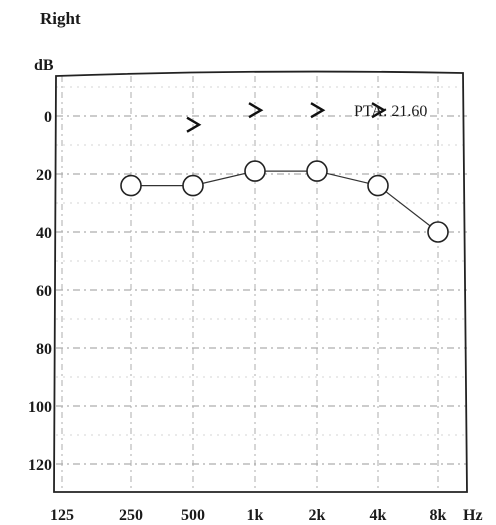 This screenshot has width=496, height=525. Describe the element at coordinates (60, 18) in the screenshot. I see `ear-label: Right` at that location.